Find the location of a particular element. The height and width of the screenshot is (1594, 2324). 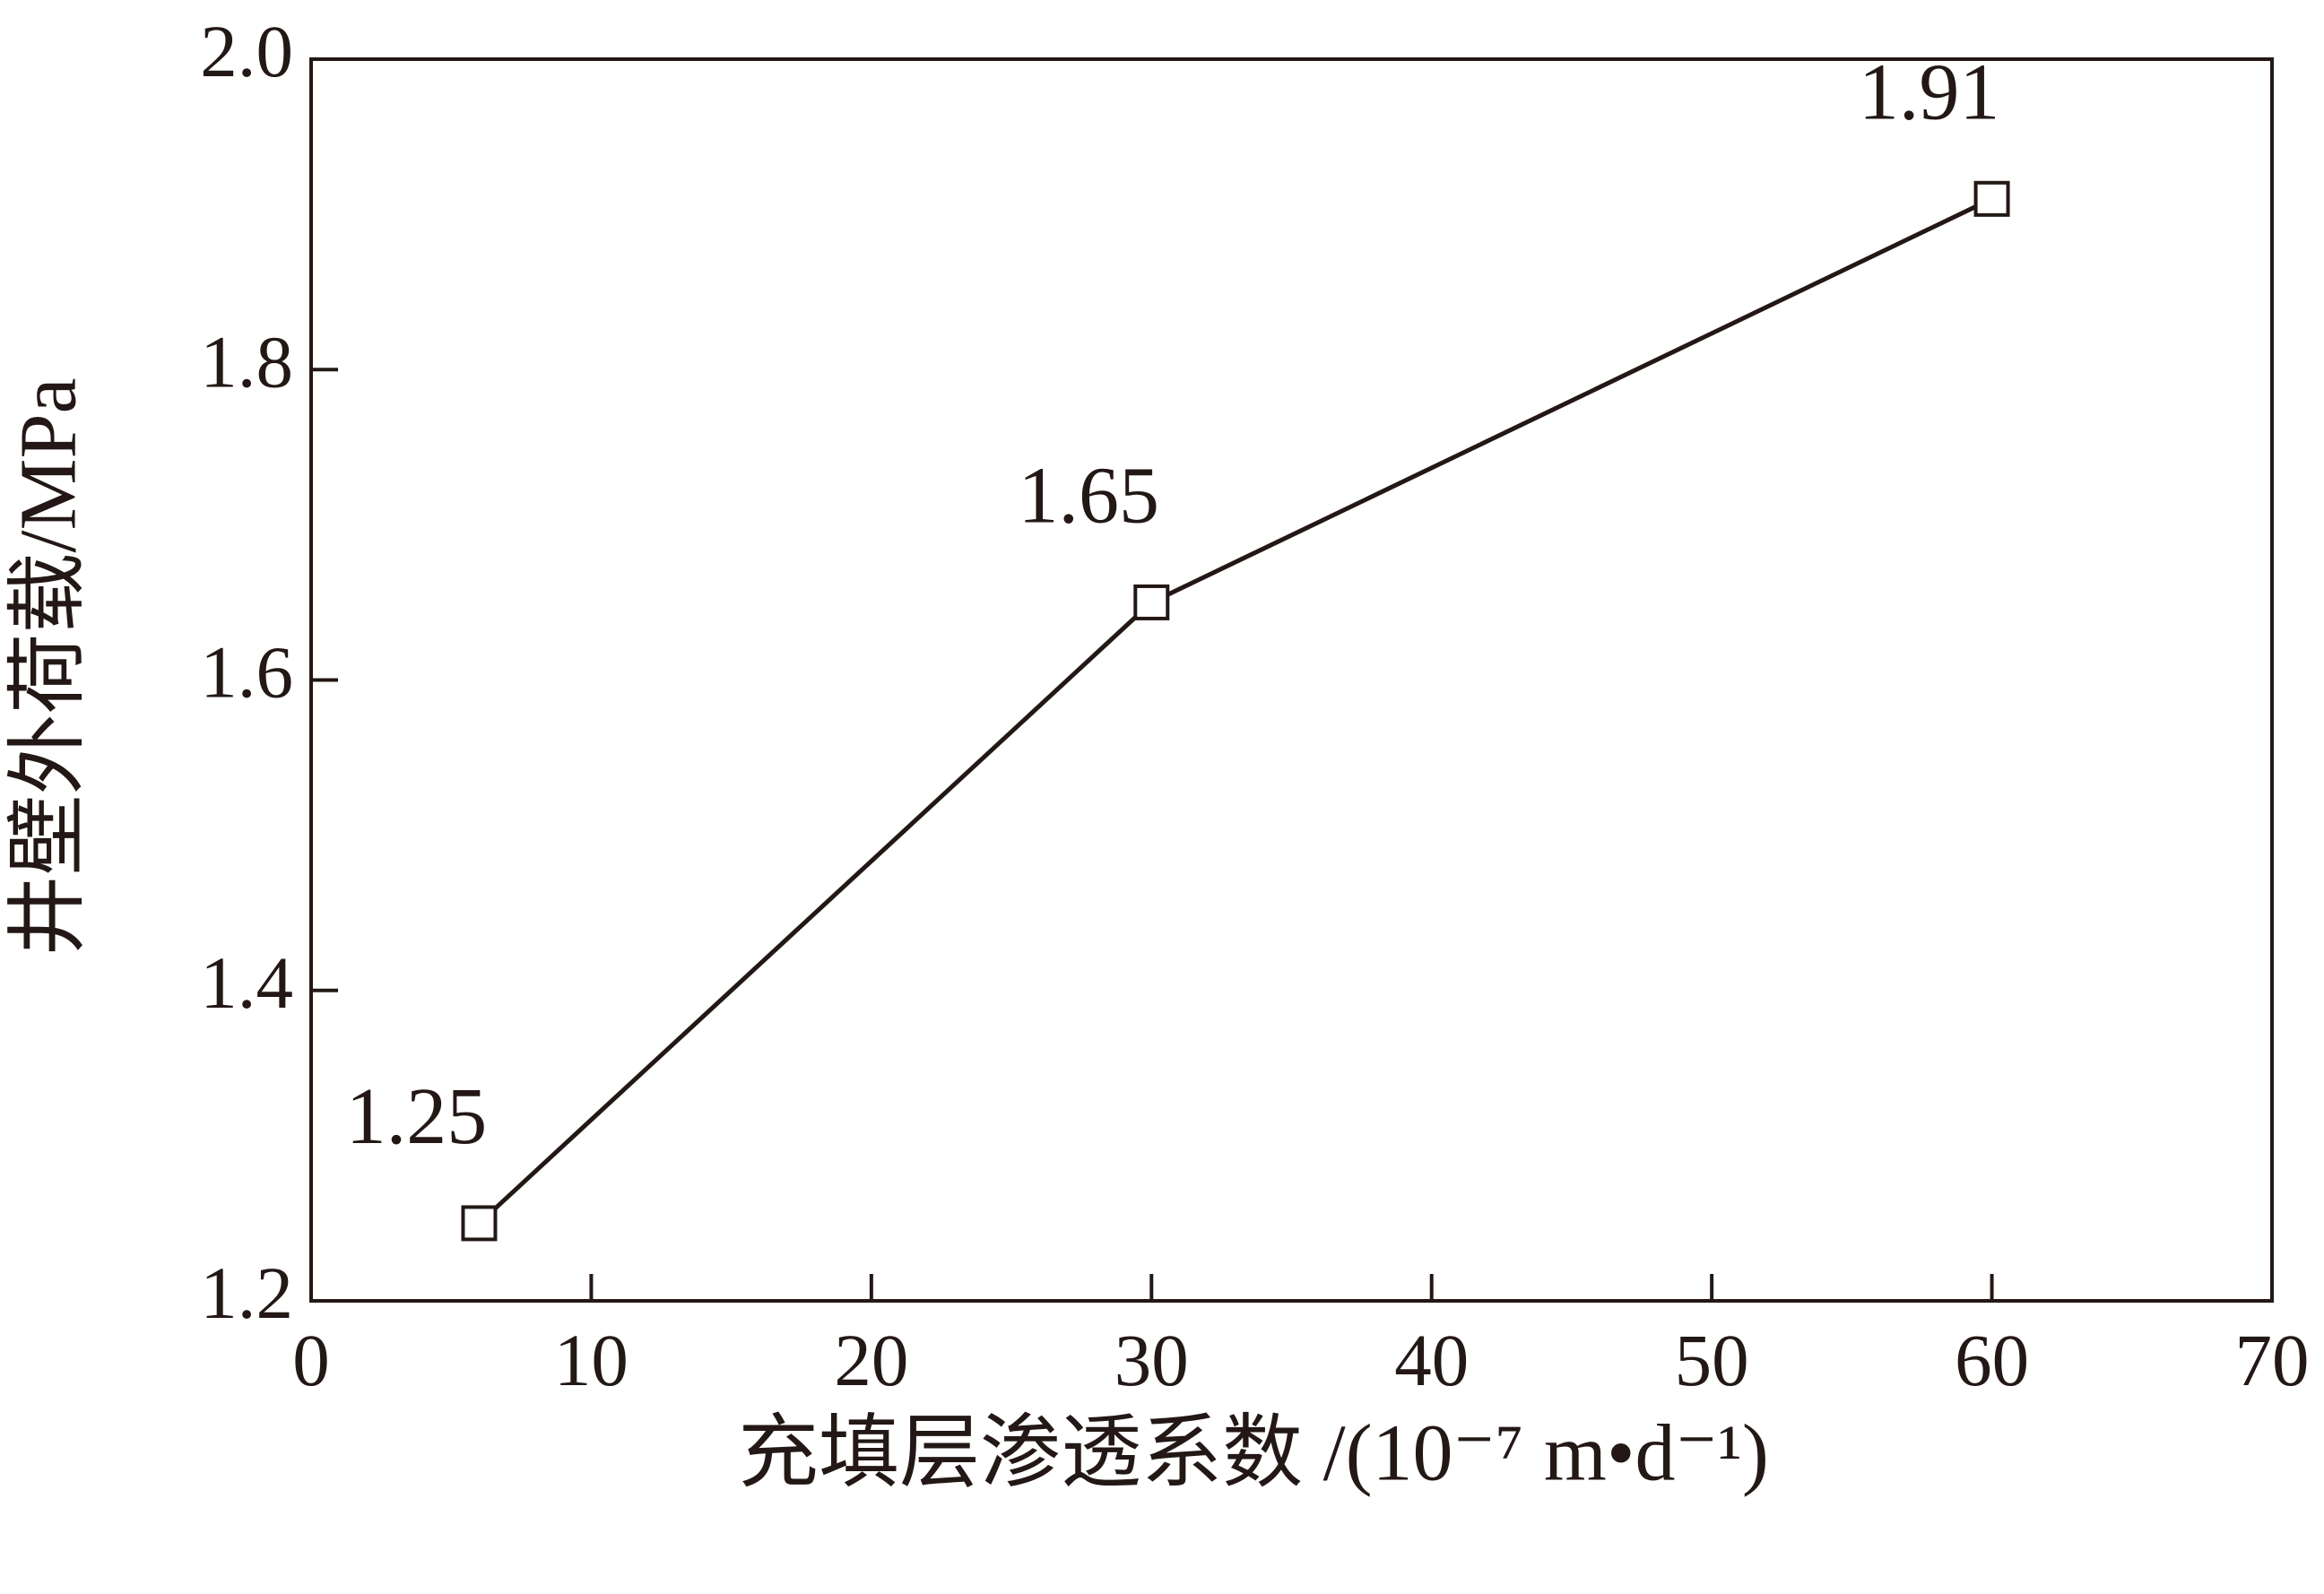

x-tick-label: 60 is located at coordinates (1992, 1360).